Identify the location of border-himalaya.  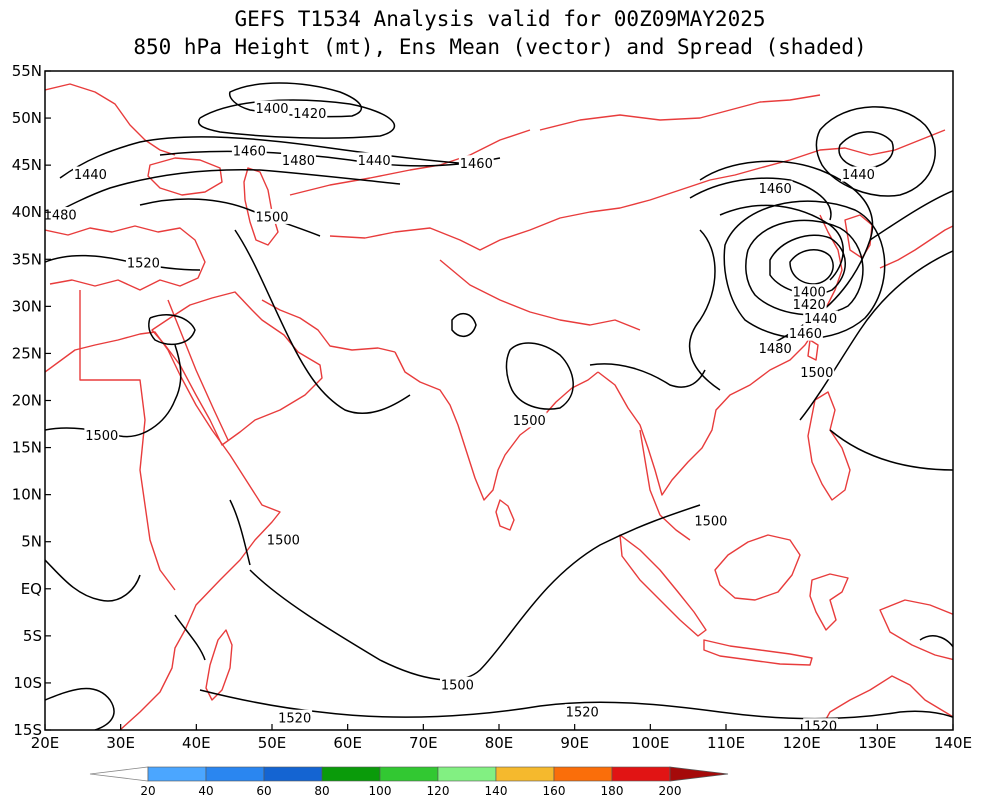
(540, 295).